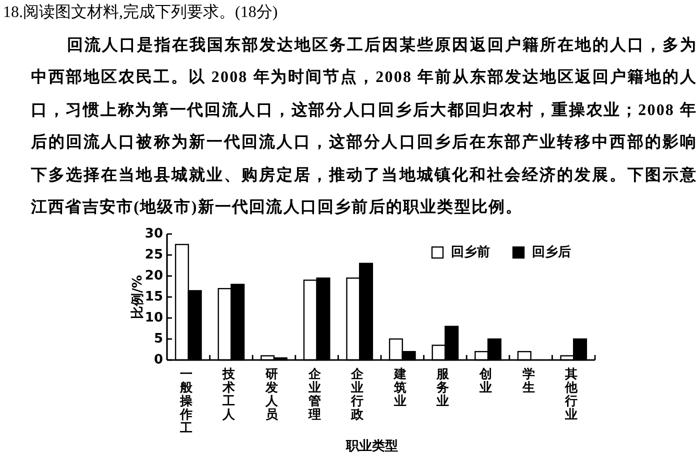 This screenshot has height=454, width=700. What do you see at coordinates (138, 297) in the screenshot?
I see `y-axis-title: 比例/%` at bounding box center [138, 297].